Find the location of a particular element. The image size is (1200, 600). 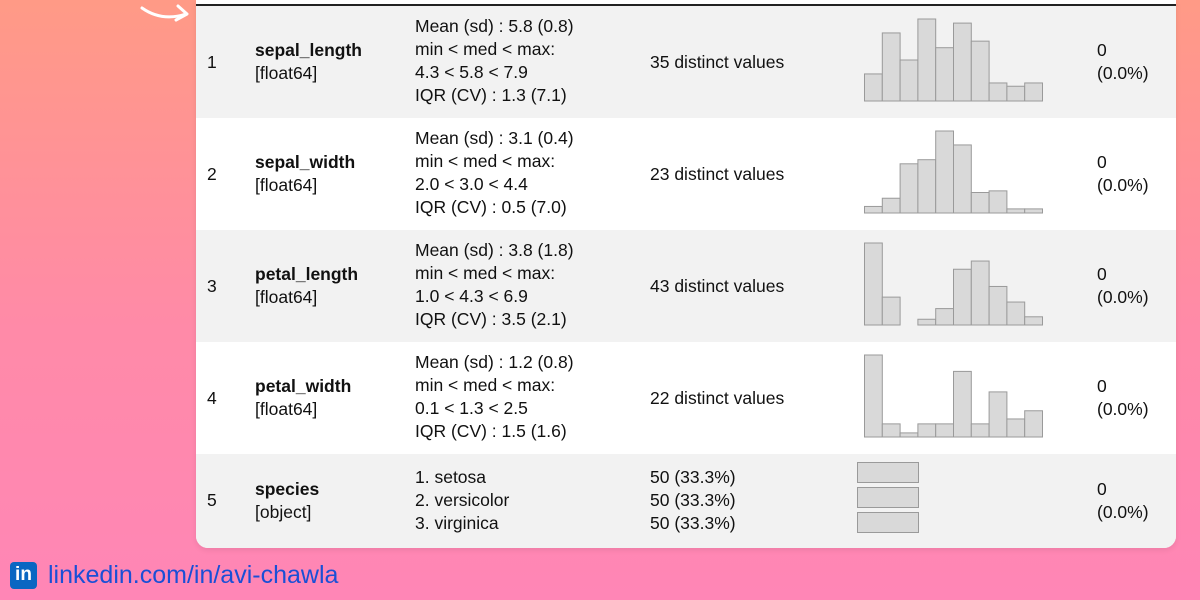

stats-line: IQR (CV) : 1.3 (7.1) is located at coordinates (491, 95).